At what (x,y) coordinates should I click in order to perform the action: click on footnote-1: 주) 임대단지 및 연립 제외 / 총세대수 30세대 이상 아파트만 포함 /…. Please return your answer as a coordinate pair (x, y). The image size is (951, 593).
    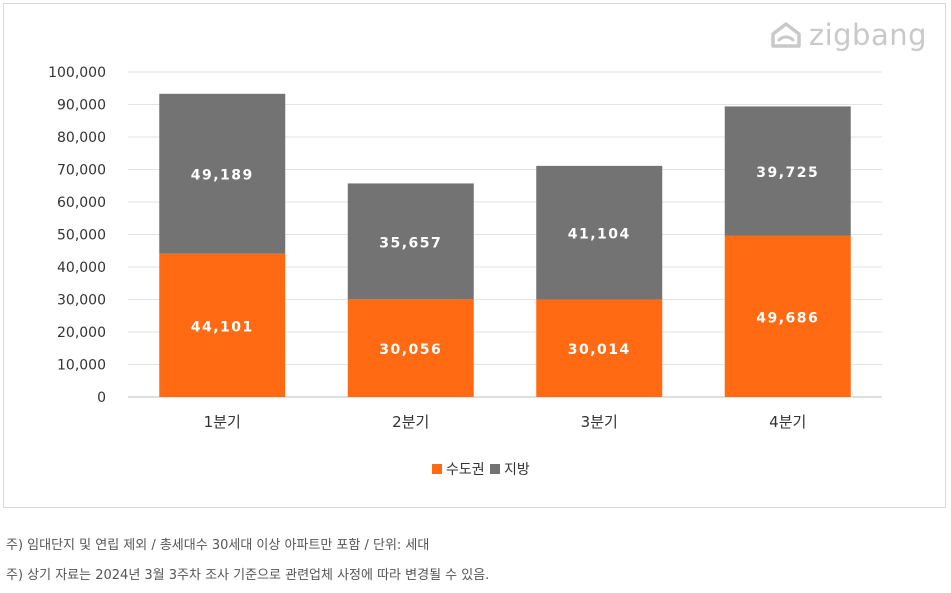
    Looking at the image, I should click on (218, 545).